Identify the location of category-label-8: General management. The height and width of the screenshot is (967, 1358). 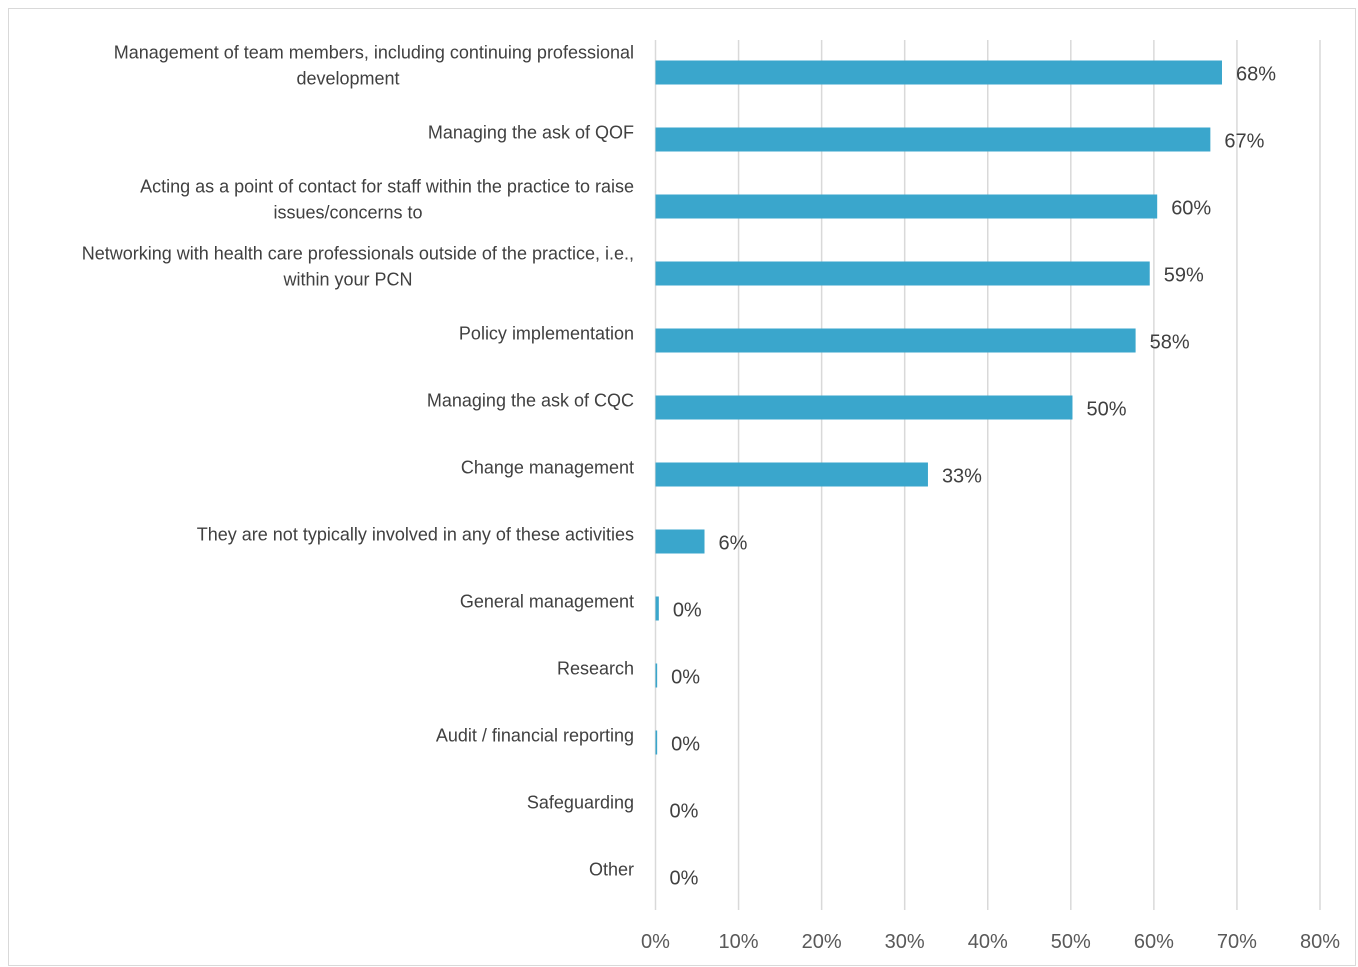
(547, 602).